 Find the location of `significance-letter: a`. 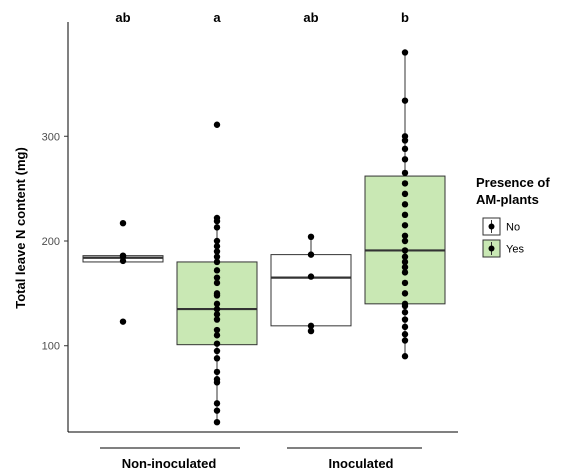

significance-letter: a is located at coordinates (217, 17).